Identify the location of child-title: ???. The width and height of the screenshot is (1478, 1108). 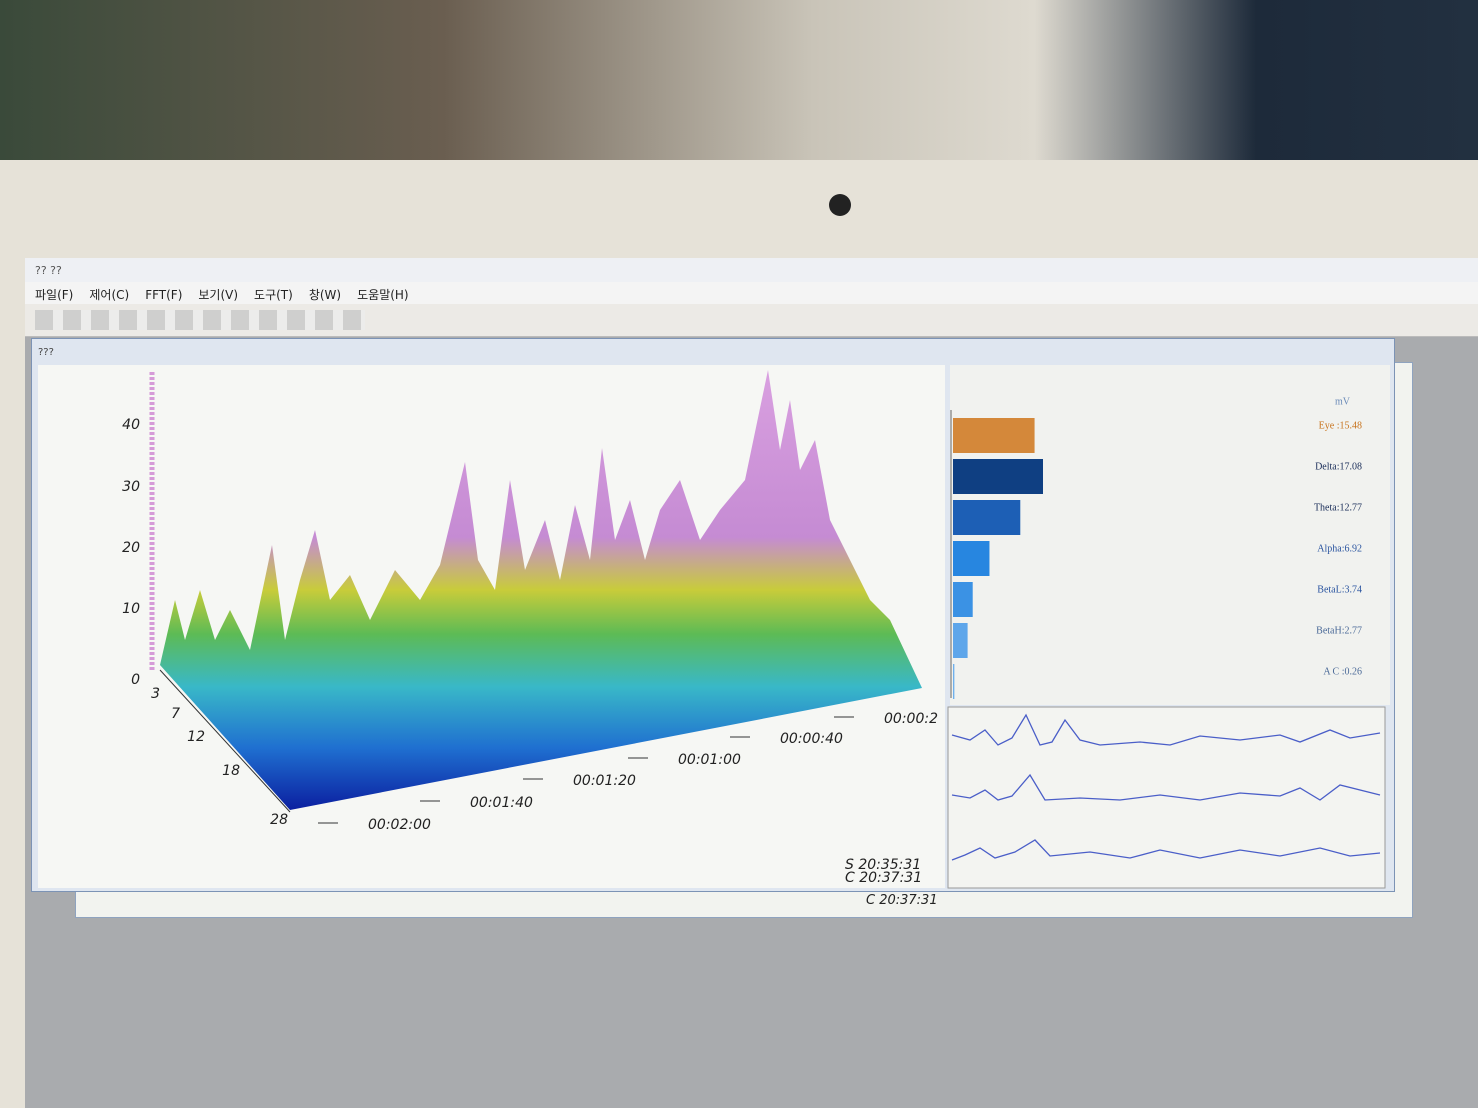
(46, 352).